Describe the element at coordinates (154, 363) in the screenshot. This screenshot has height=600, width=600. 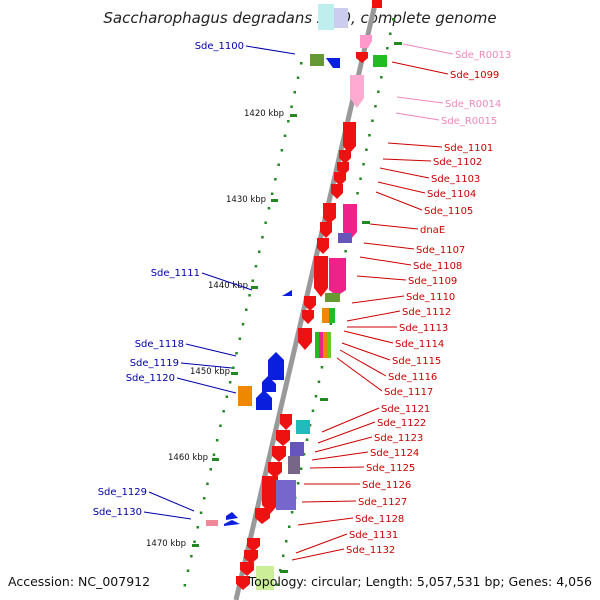
I see `gene-label: Sde_1119` at that location.